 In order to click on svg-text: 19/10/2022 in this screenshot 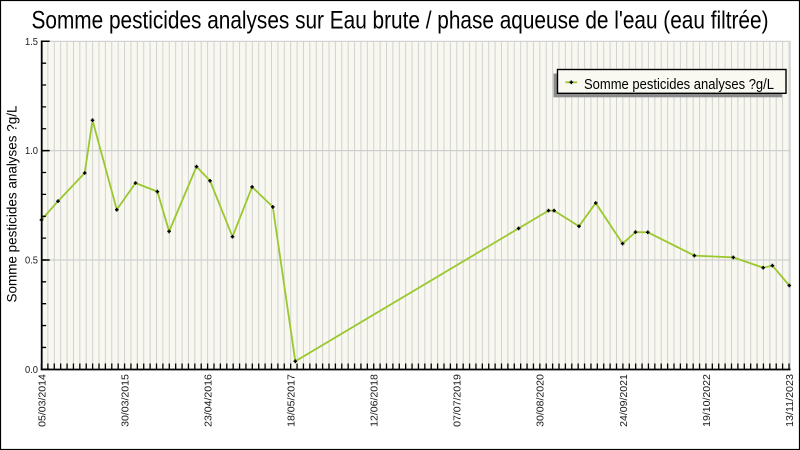, I will do `click(707, 400)`.